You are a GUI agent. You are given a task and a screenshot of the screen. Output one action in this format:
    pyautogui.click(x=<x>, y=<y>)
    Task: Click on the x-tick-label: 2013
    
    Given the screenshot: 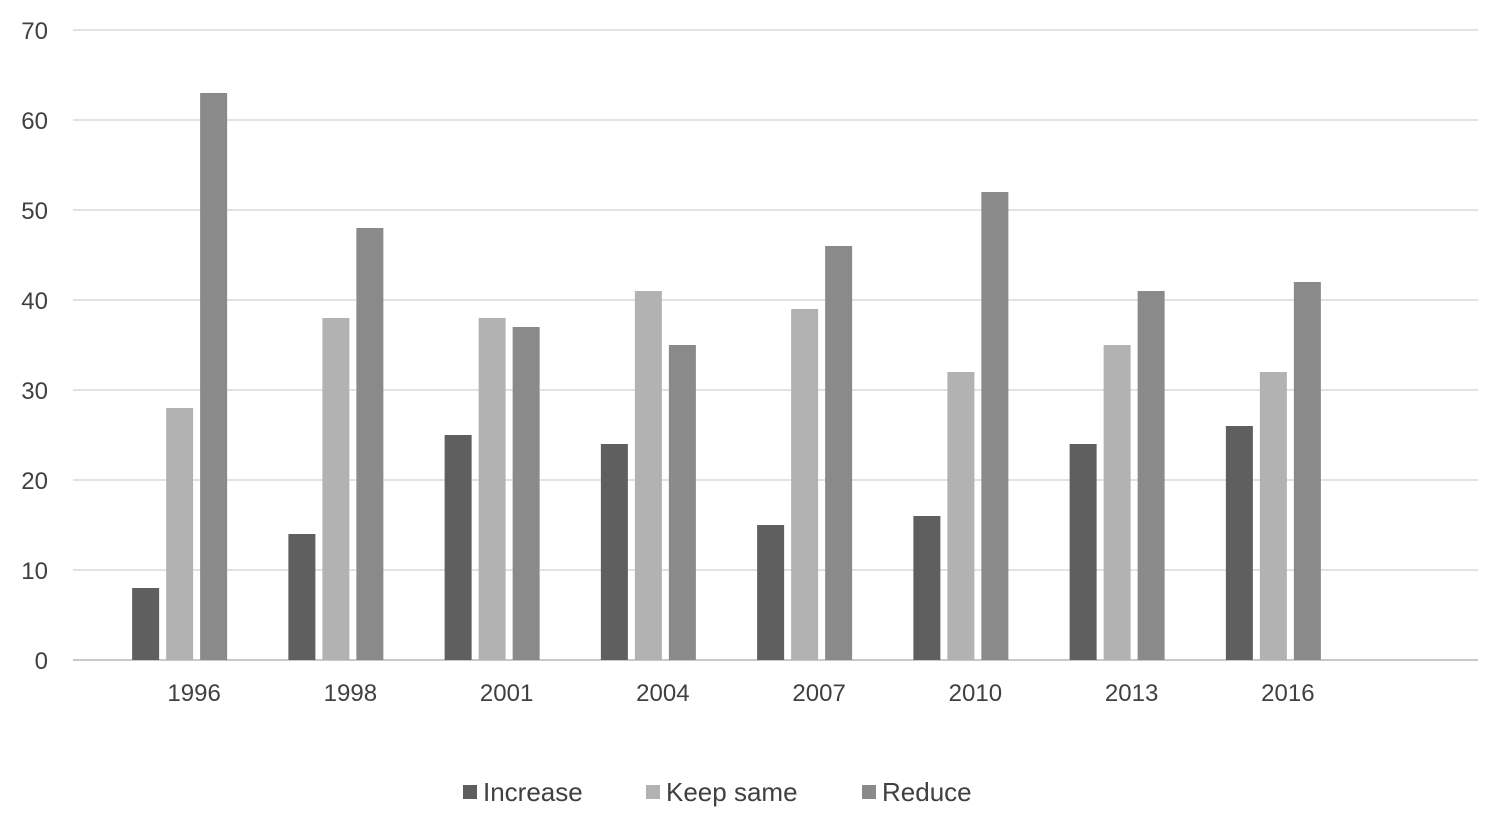 What is the action you would take?
    pyautogui.click(x=1131, y=693)
    